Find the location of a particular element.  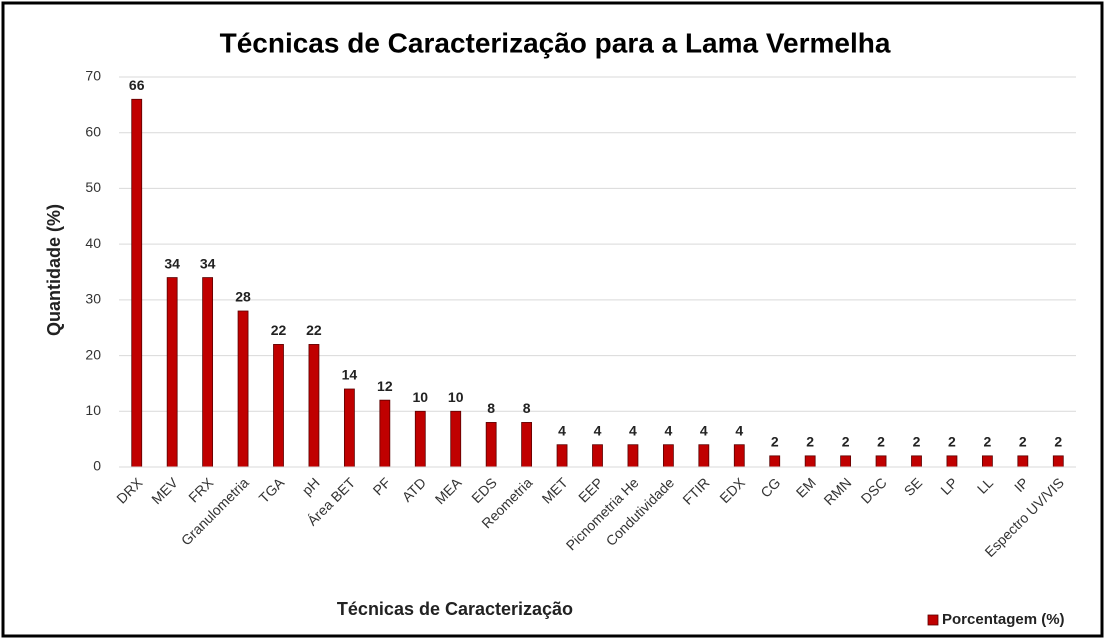

y-tick-label: 40 is located at coordinates (93, 243).